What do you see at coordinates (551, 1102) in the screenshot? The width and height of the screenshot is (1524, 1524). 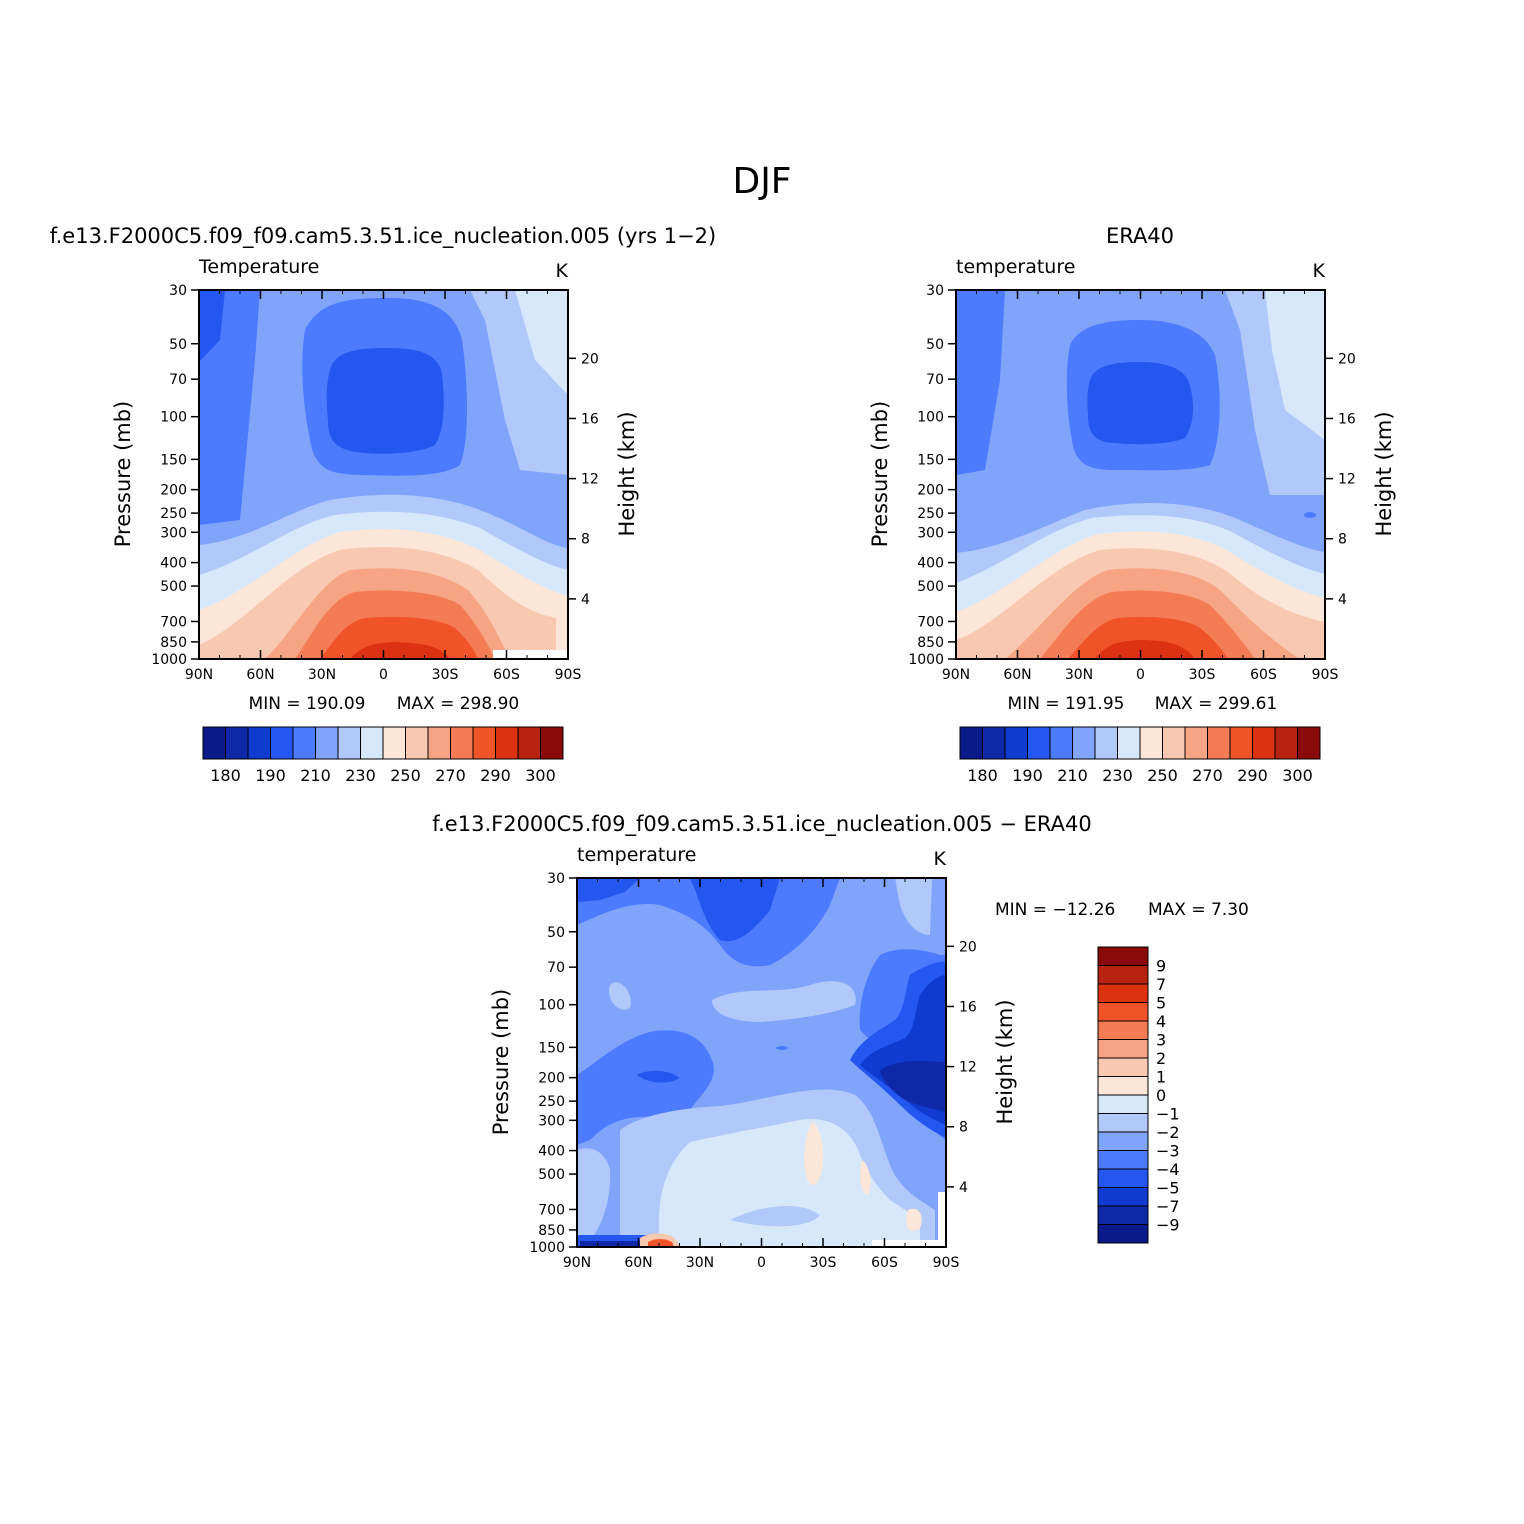 I see `y-tick-label: 250` at bounding box center [551, 1102].